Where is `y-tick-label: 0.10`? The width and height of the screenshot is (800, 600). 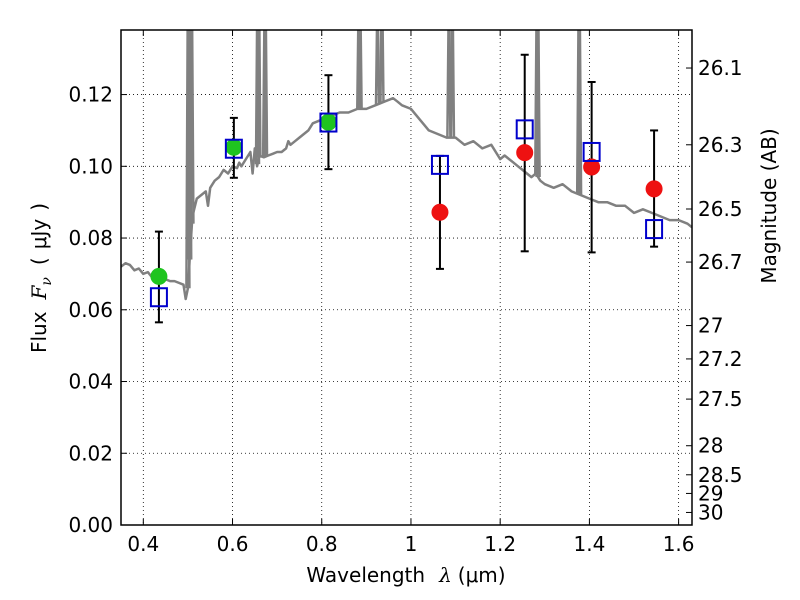
y-tick-label: 0.10 is located at coordinates (90, 166).